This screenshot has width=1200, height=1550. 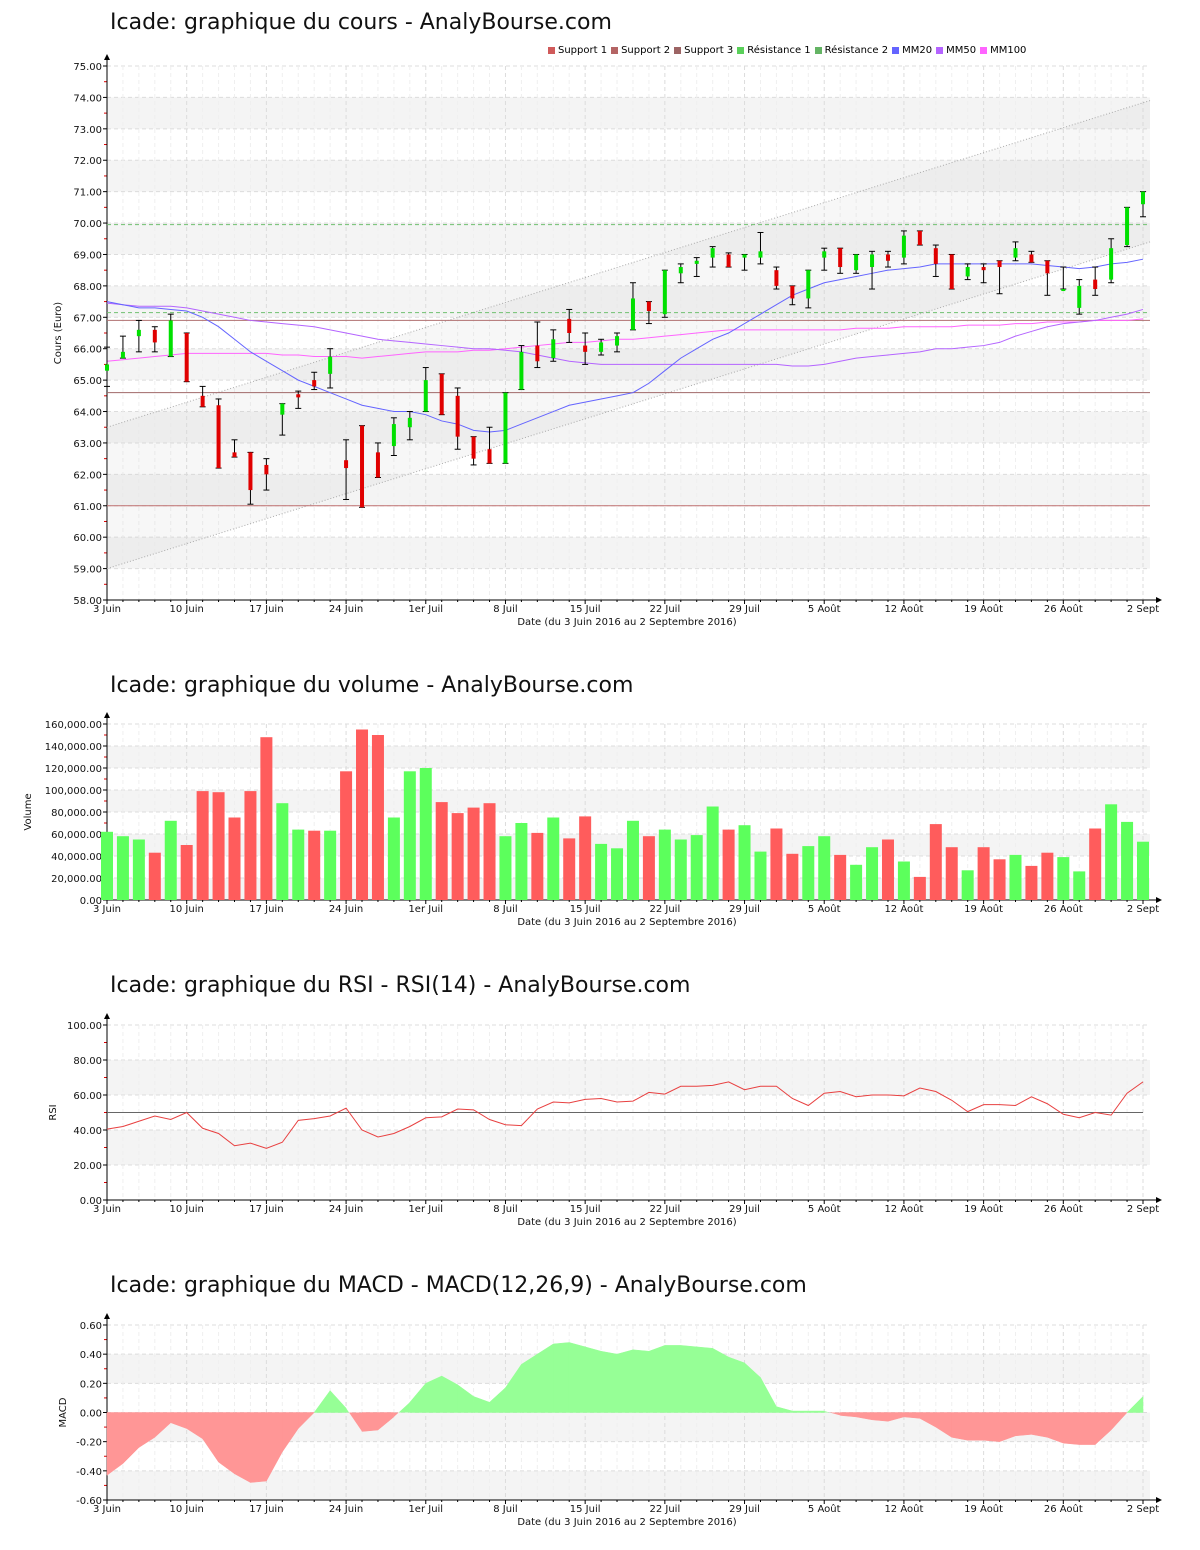 What do you see at coordinates (87, 161) in the screenshot?
I see `y-tick-label: 72.00` at bounding box center [87, 161].